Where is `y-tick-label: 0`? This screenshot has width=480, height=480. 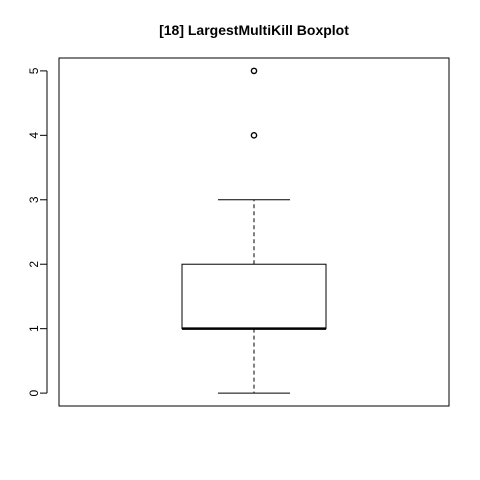
y-tick-label: 0 is located at coordinates (34, 392).